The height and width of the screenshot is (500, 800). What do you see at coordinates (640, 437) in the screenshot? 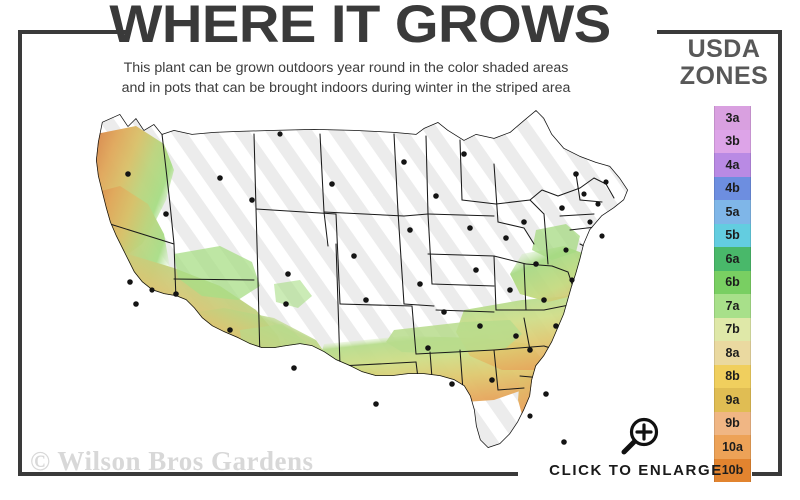
I see `magnifier-plus-icon` at bounding box center [640, 437].